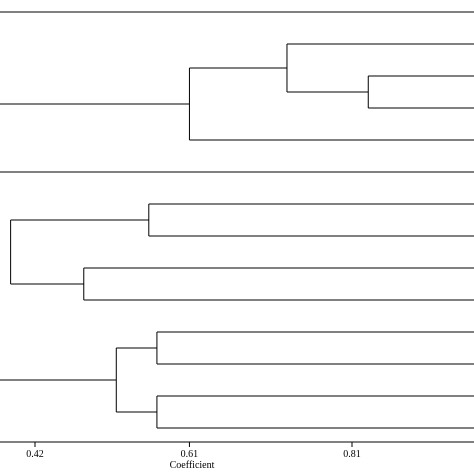 This screenshot has height=474, width=474. Describe the element at coordinates (192, 465) in the screenshot. I see `x-axis-title: Coefficient` at that location.